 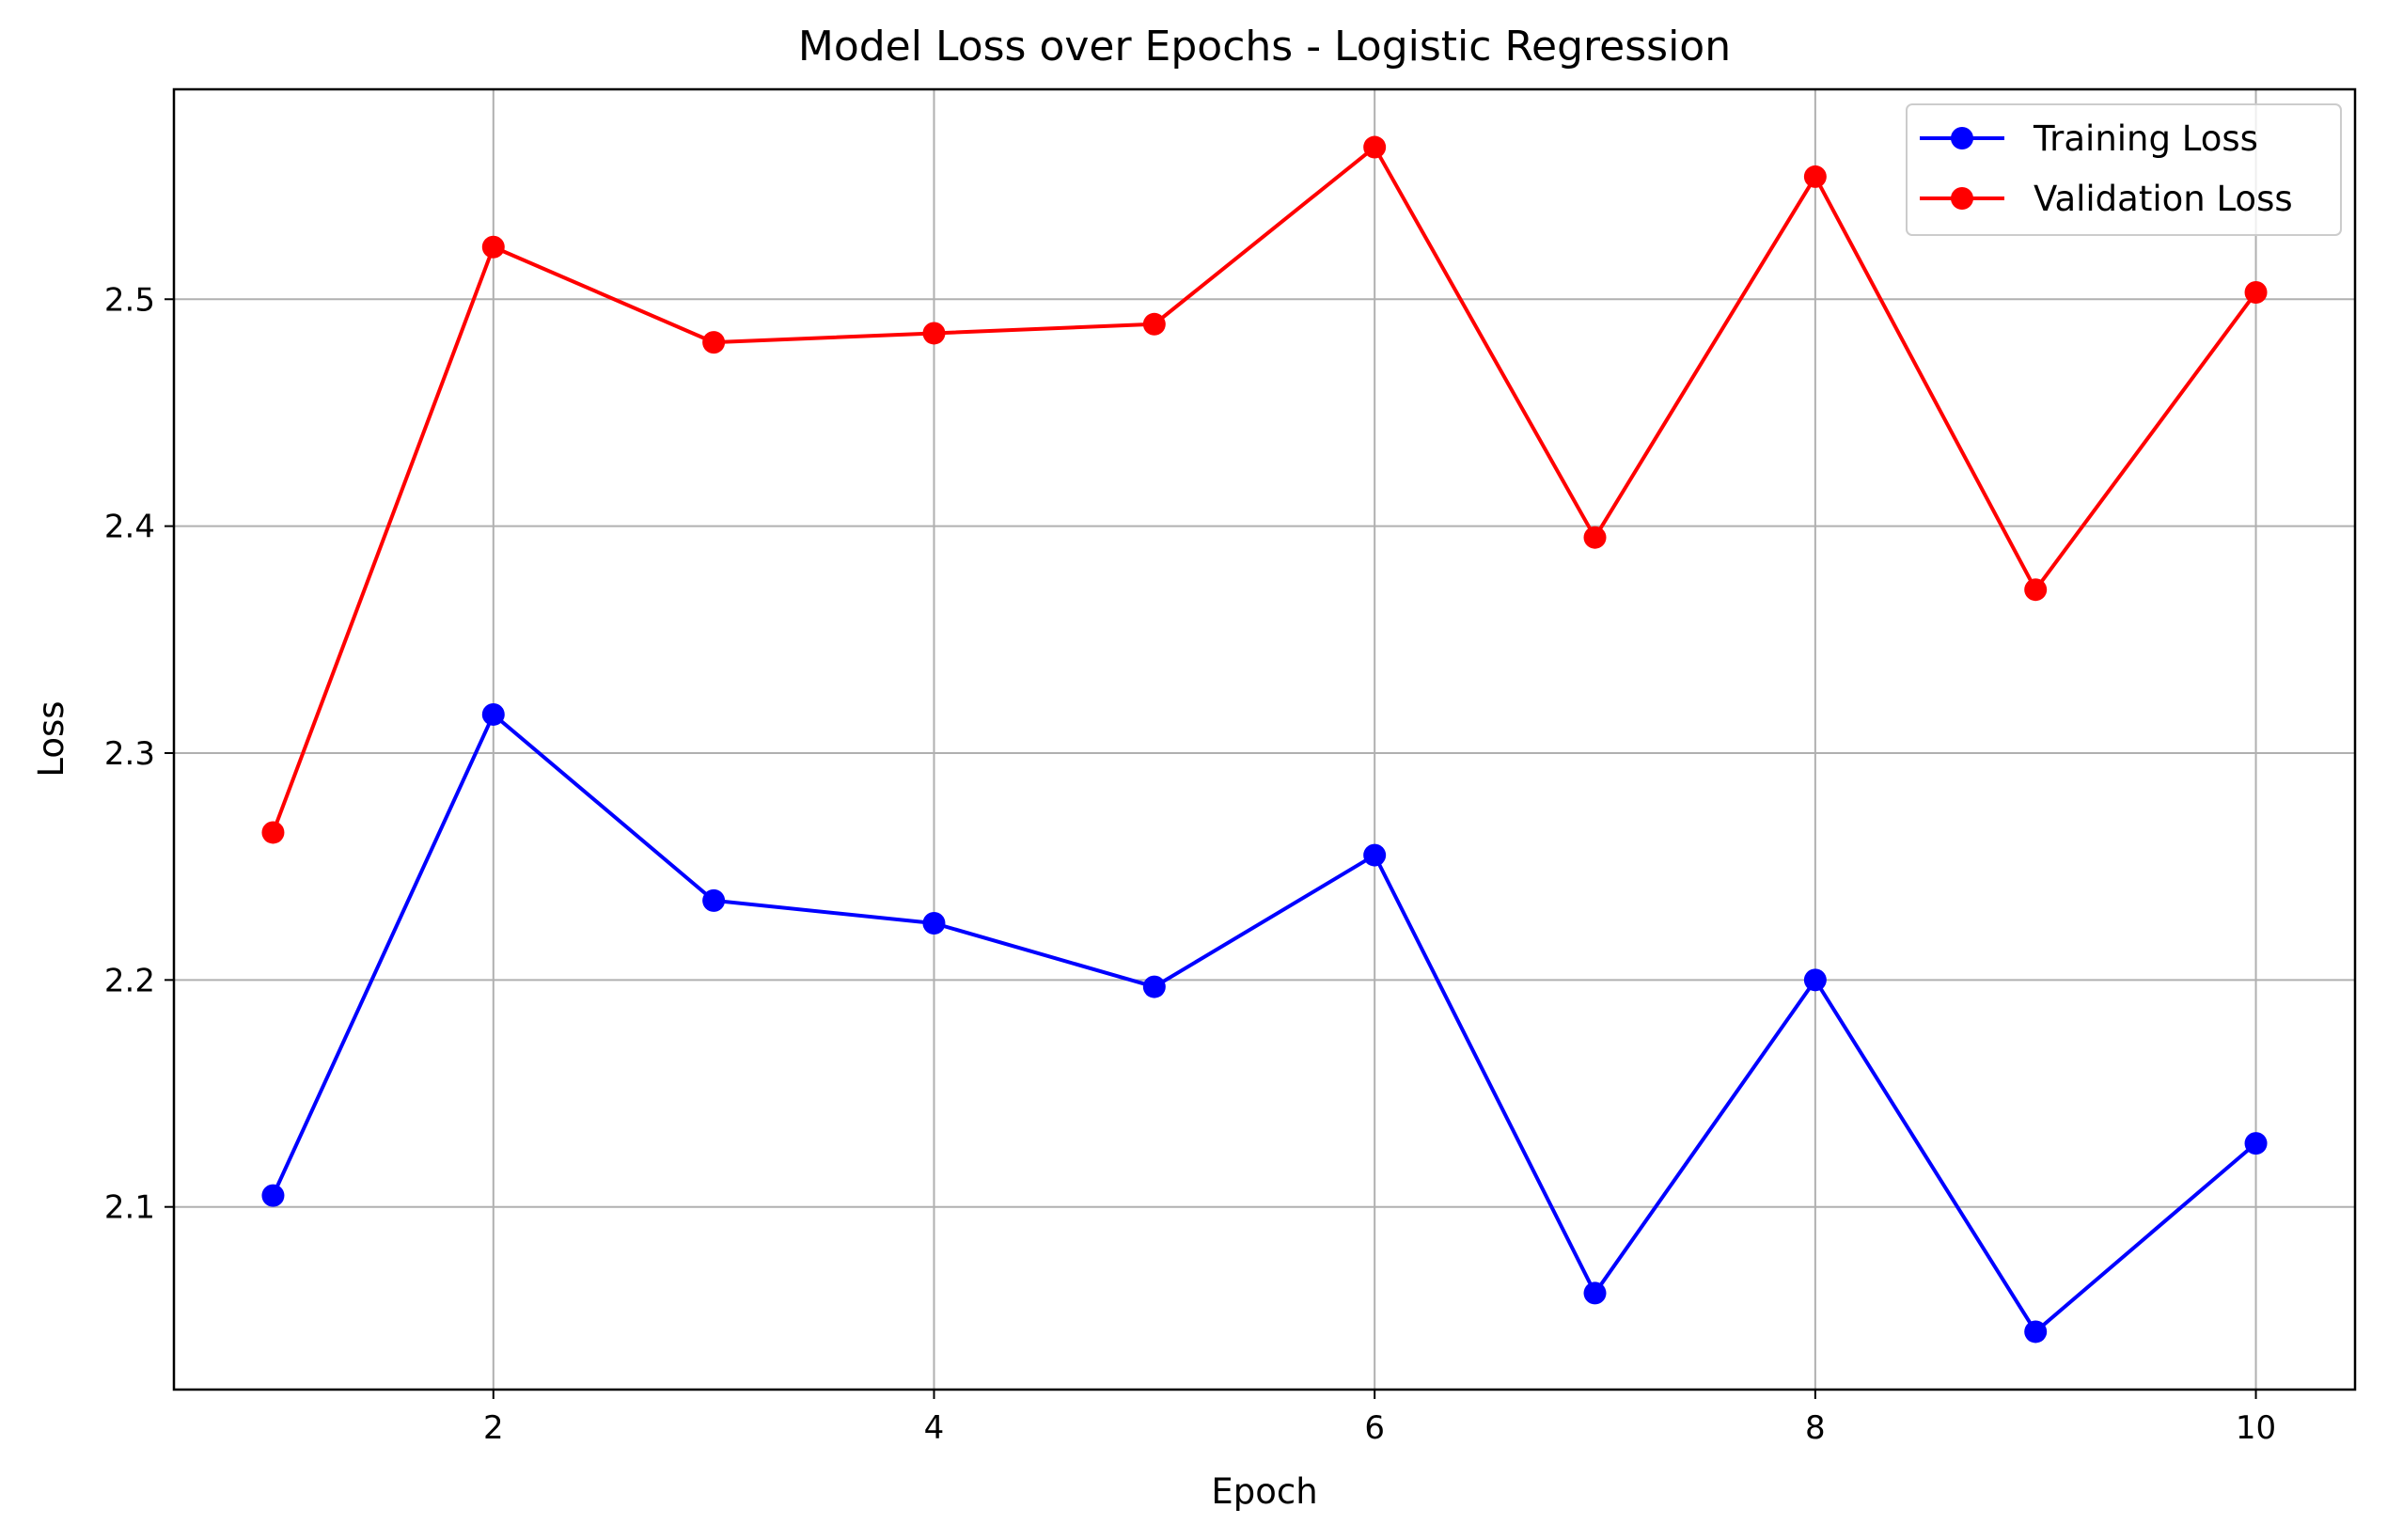 What do you see at coordinates (1962, 199) in the screenshot?
I see `legend-marker-validation` at bounding box center [1962, 199].